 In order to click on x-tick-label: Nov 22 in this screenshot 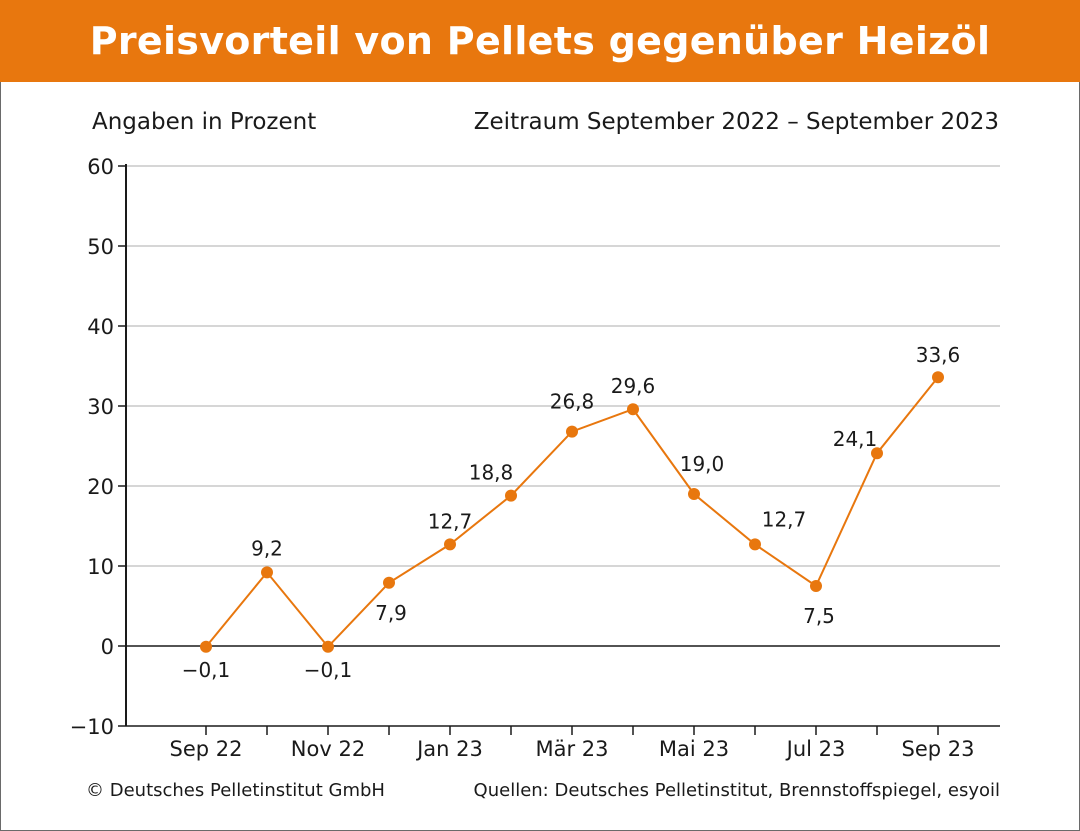, I will do `click(328, 749)`.